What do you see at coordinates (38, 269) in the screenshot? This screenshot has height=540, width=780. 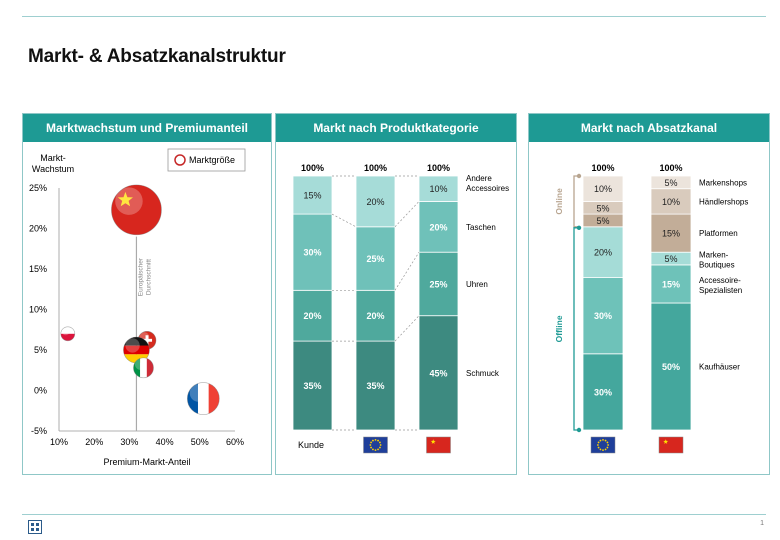 I see `y-tick-label: 15%` at bounding box center [38, 269].